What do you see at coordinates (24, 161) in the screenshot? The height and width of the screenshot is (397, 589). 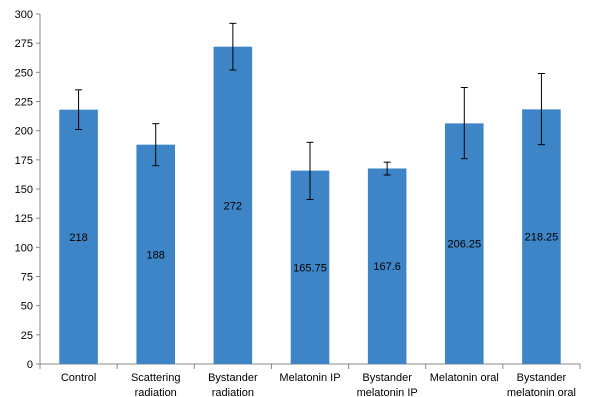 I see `y-tick-label: 175` at bounding box center [24, 161].